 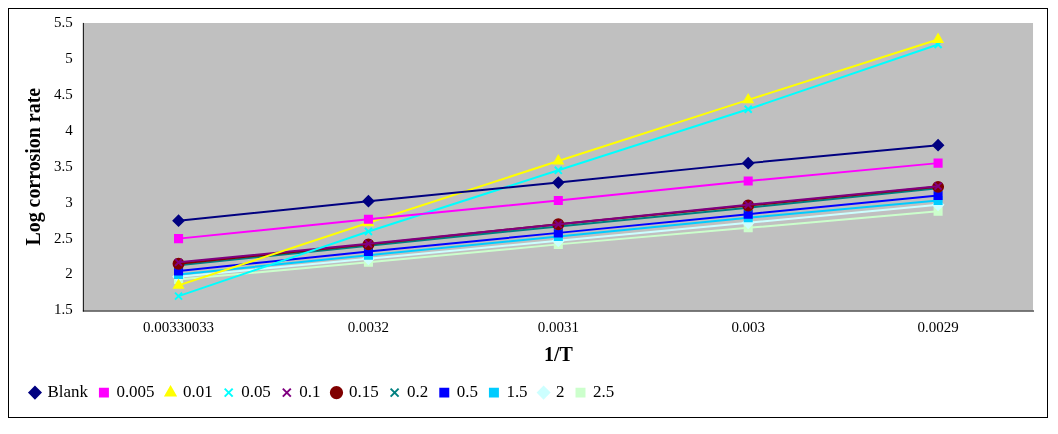 I want to click on y-tick-label: 4, so click(x=69, y=129).